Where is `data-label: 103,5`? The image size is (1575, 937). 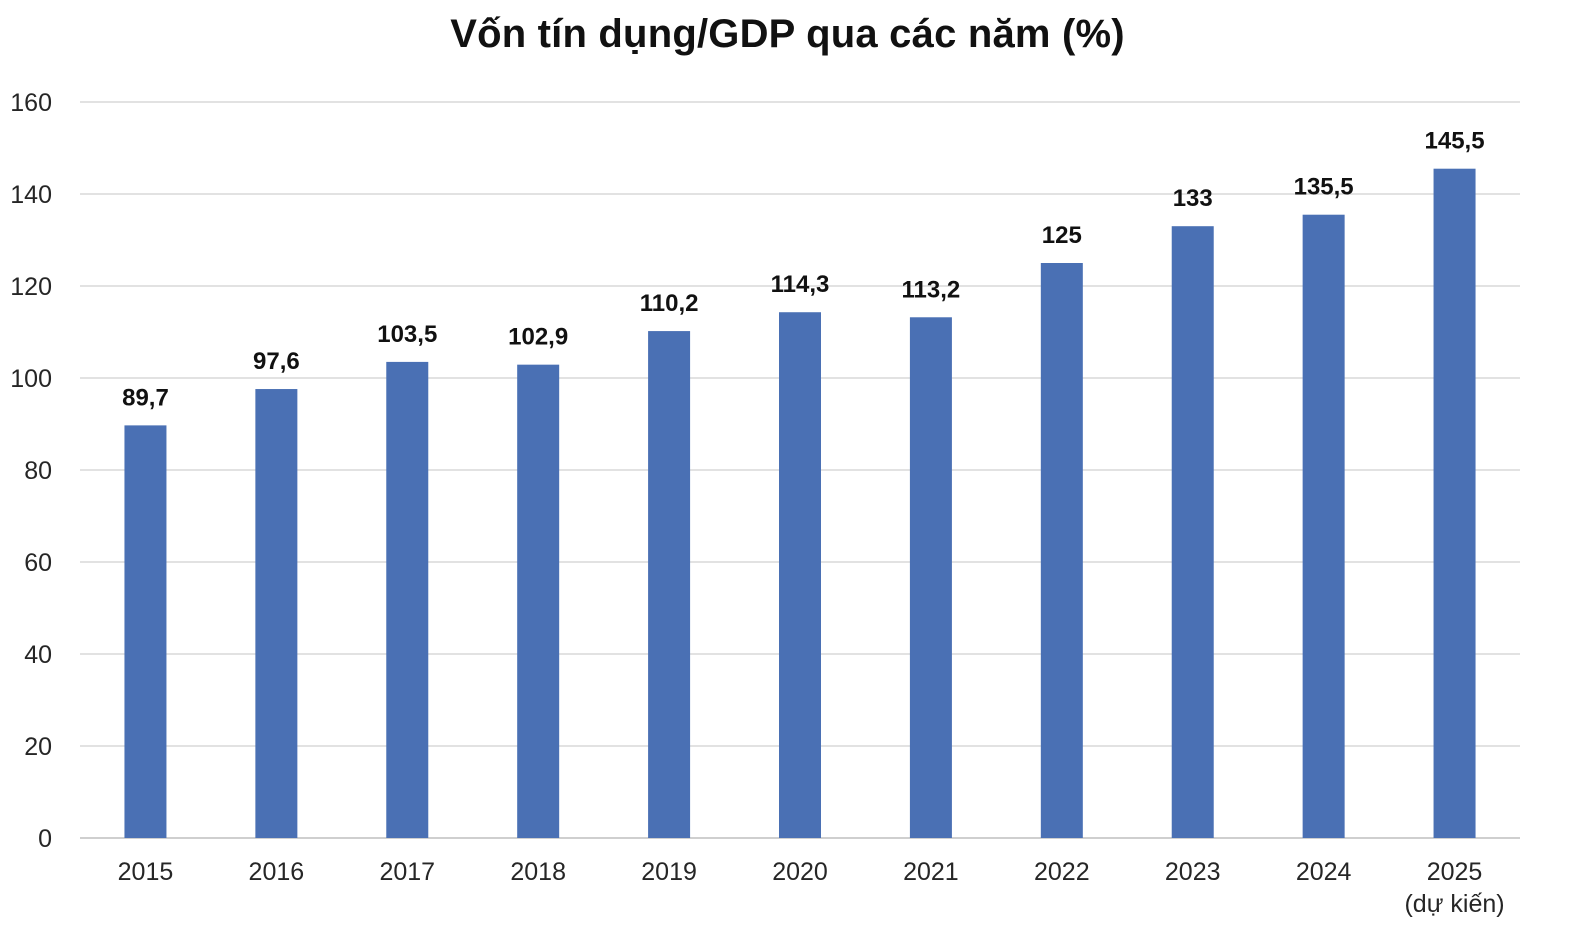
data-label: 103,5 is located at coordinates (407, 334).